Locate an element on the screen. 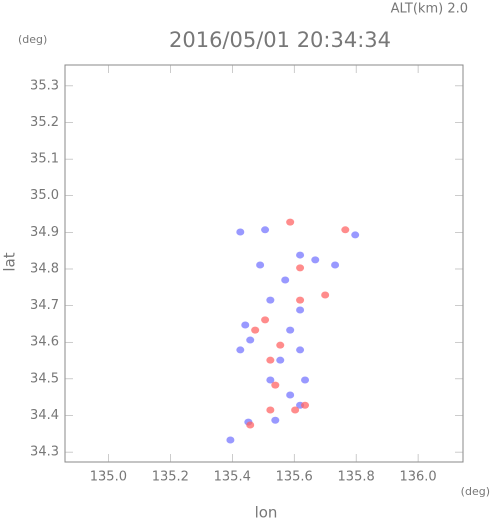 The height and width of the screenshot is (521, 491). y-tick-label: 34.4 is located at coordinates (44, 415).